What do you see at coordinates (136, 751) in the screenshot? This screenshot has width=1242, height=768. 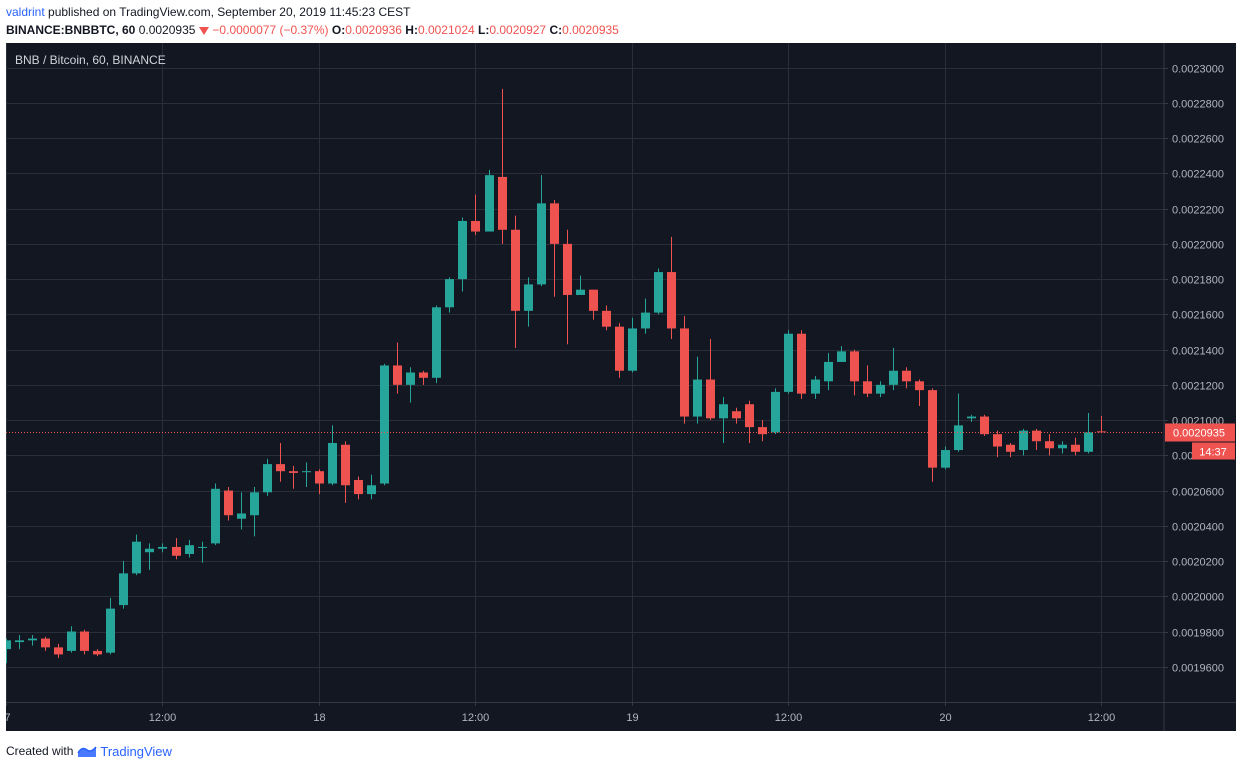 I see `tradingview-brand-link: TradingView` at bounding box center [136, 751].